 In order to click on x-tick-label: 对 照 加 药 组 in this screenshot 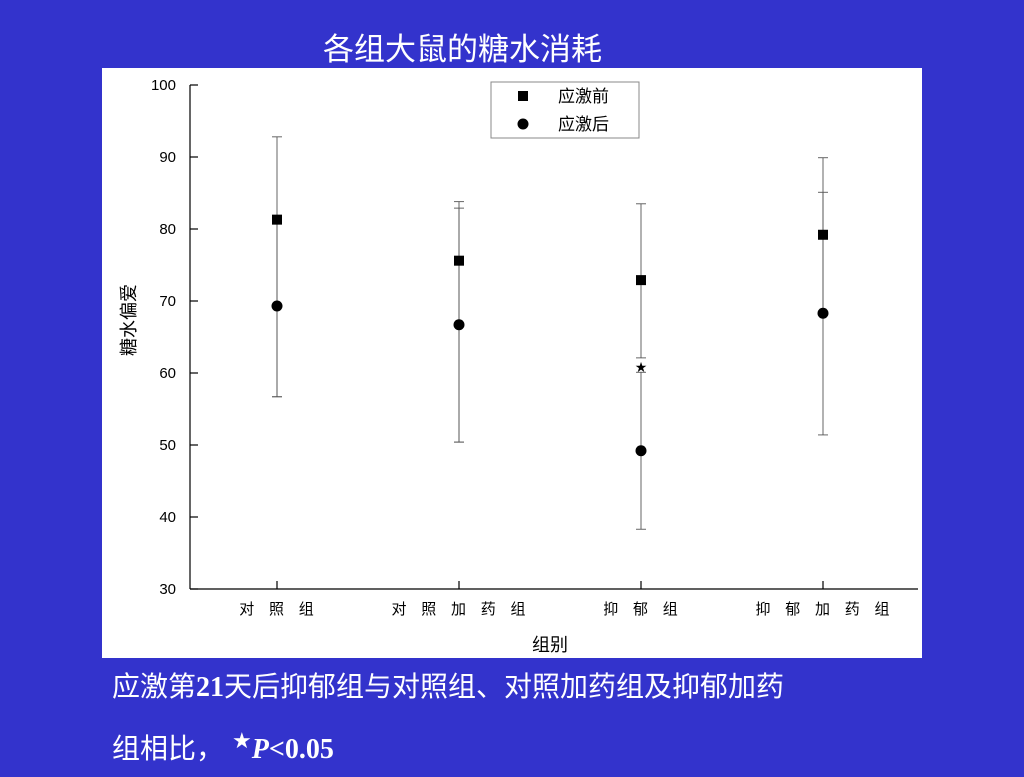, I will do `click(460, 609)`.